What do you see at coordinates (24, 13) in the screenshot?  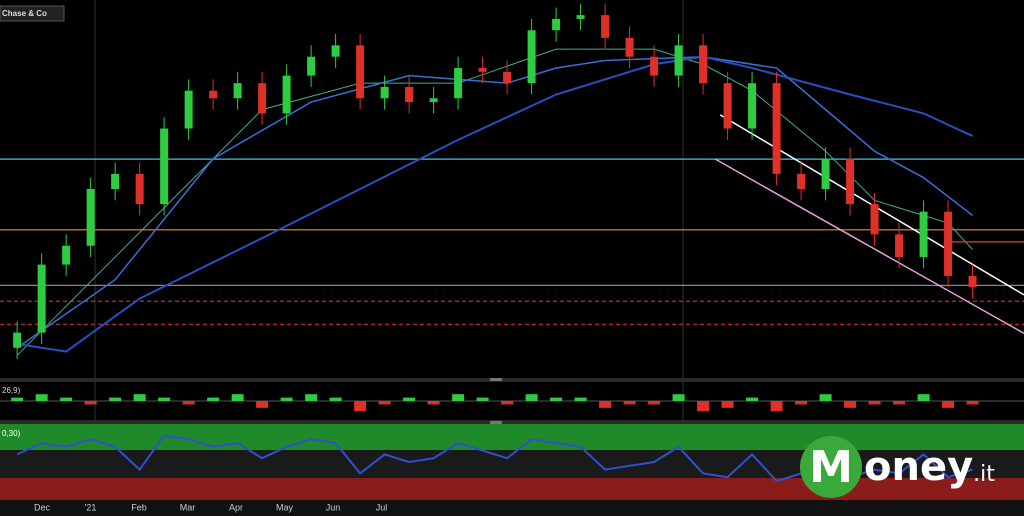 I see `instrument-name: Chase & Co` at bounding box center [24, 13].